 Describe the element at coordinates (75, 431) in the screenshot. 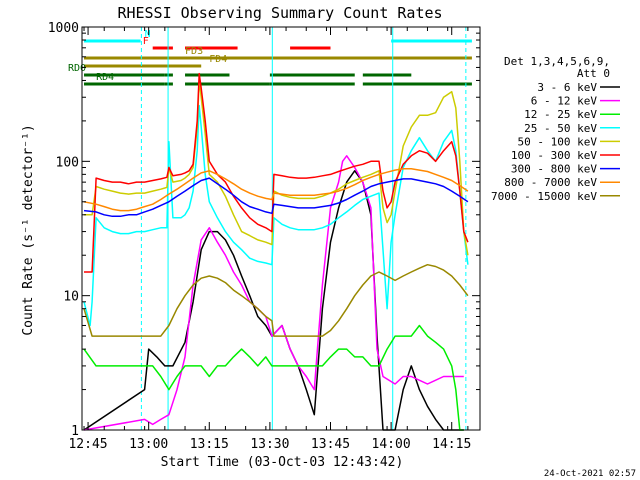

I see `y-tick-label: 1` at that location.